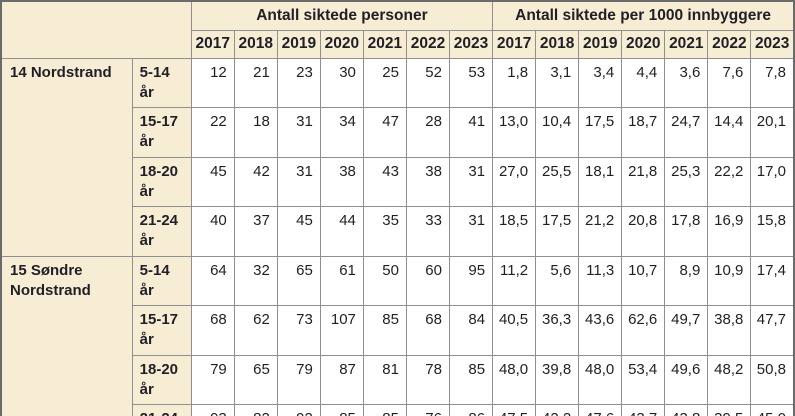 The image size is (795, 416). I want to click on value-cell: 35, so click(384, 231).